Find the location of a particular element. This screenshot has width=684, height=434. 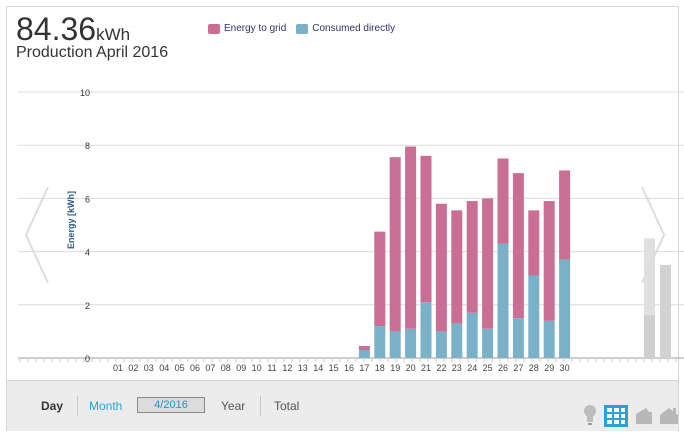

legend-swatch-consumed is located at coordinates (302, 28).